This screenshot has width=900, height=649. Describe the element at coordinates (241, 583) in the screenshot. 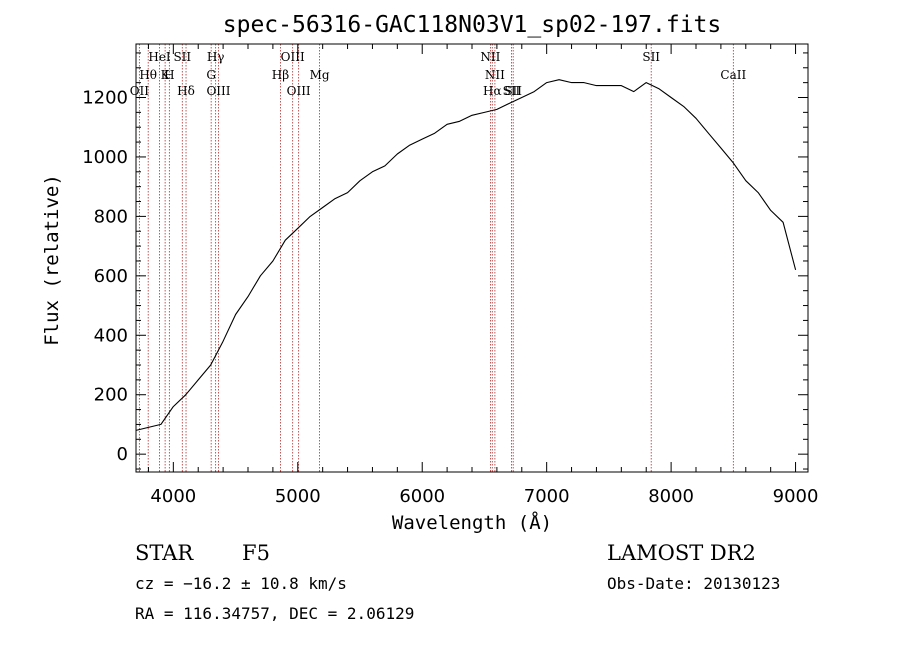

I see `redshift-cz: cz = −16.2 ± 10.8 km/s` at that location.